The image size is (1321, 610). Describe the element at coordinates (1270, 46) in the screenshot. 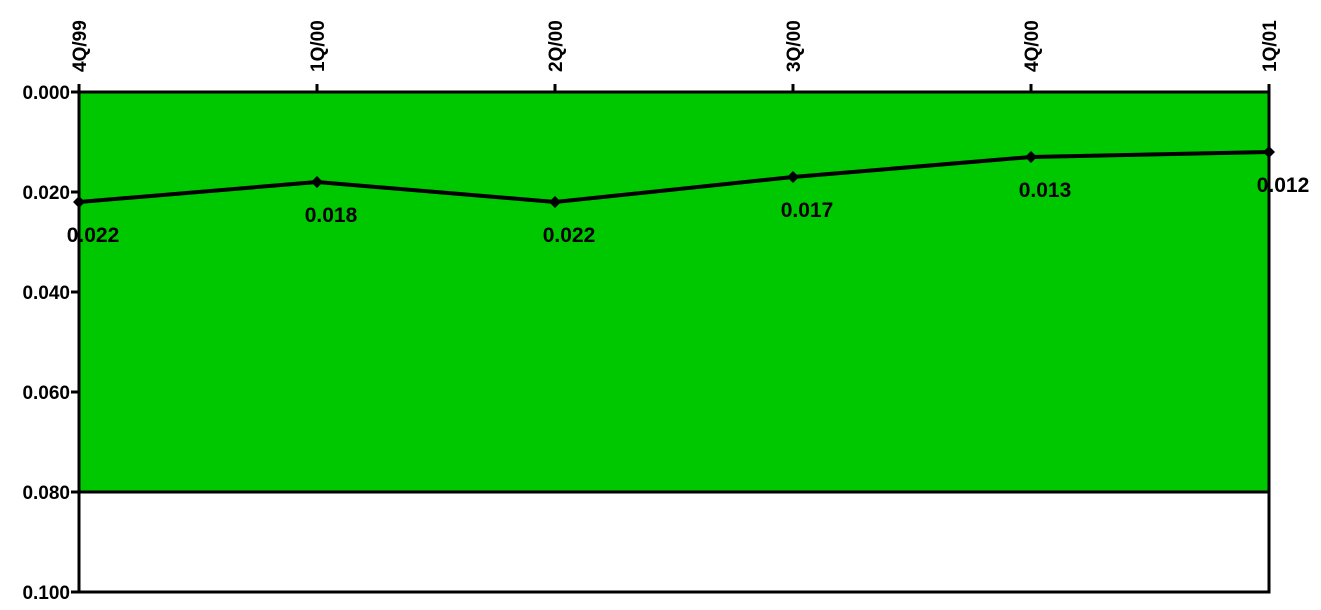

I see `x-tick-label: 1Q/01` at that location.